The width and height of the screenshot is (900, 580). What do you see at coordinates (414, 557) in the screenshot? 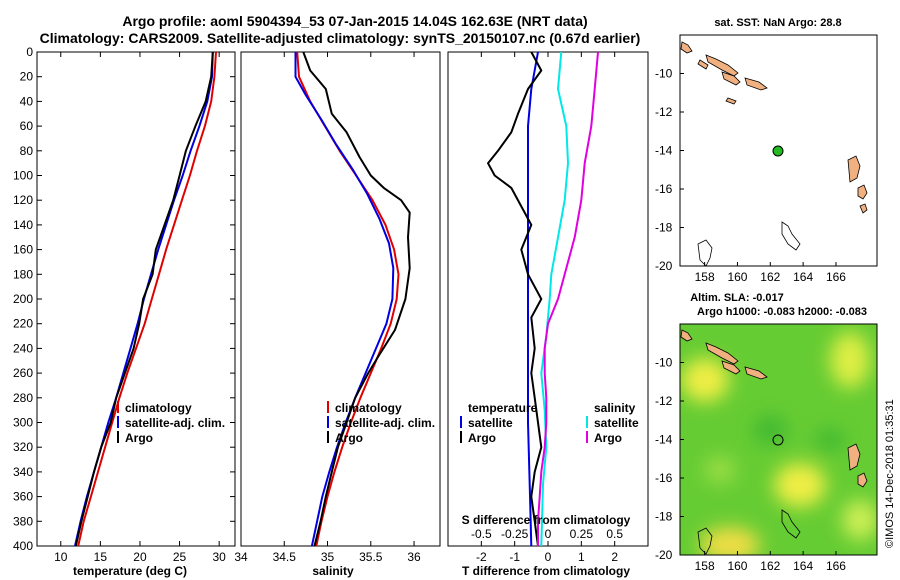
I see `x-tick-label: 36` at bounding box center [414, 557].